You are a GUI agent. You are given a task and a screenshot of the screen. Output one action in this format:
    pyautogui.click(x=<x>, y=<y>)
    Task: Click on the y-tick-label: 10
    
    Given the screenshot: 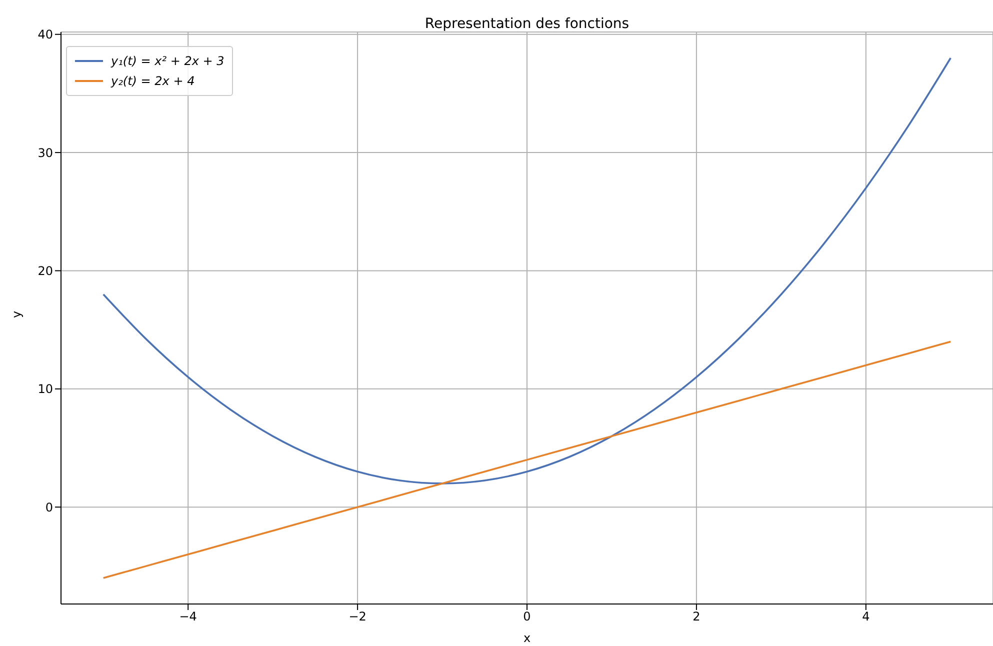 What is the action you would take?
    pyautogui.click(x=45, y=389)
    